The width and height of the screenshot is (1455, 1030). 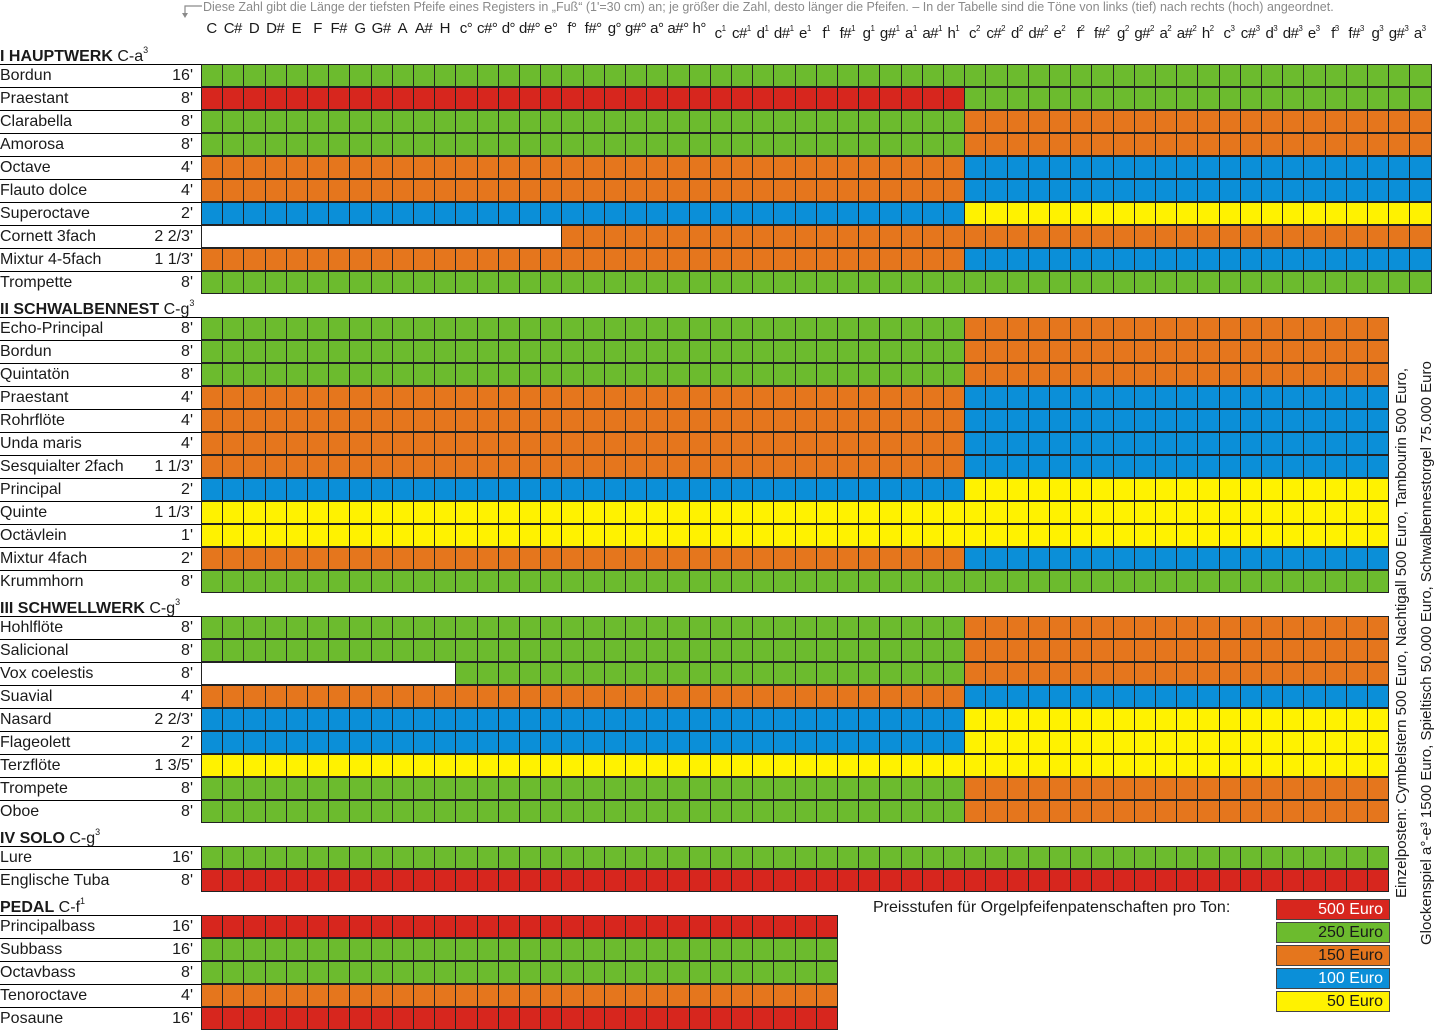 I want to click on register-name: Englische Tuba, so click(x=55, y=880).